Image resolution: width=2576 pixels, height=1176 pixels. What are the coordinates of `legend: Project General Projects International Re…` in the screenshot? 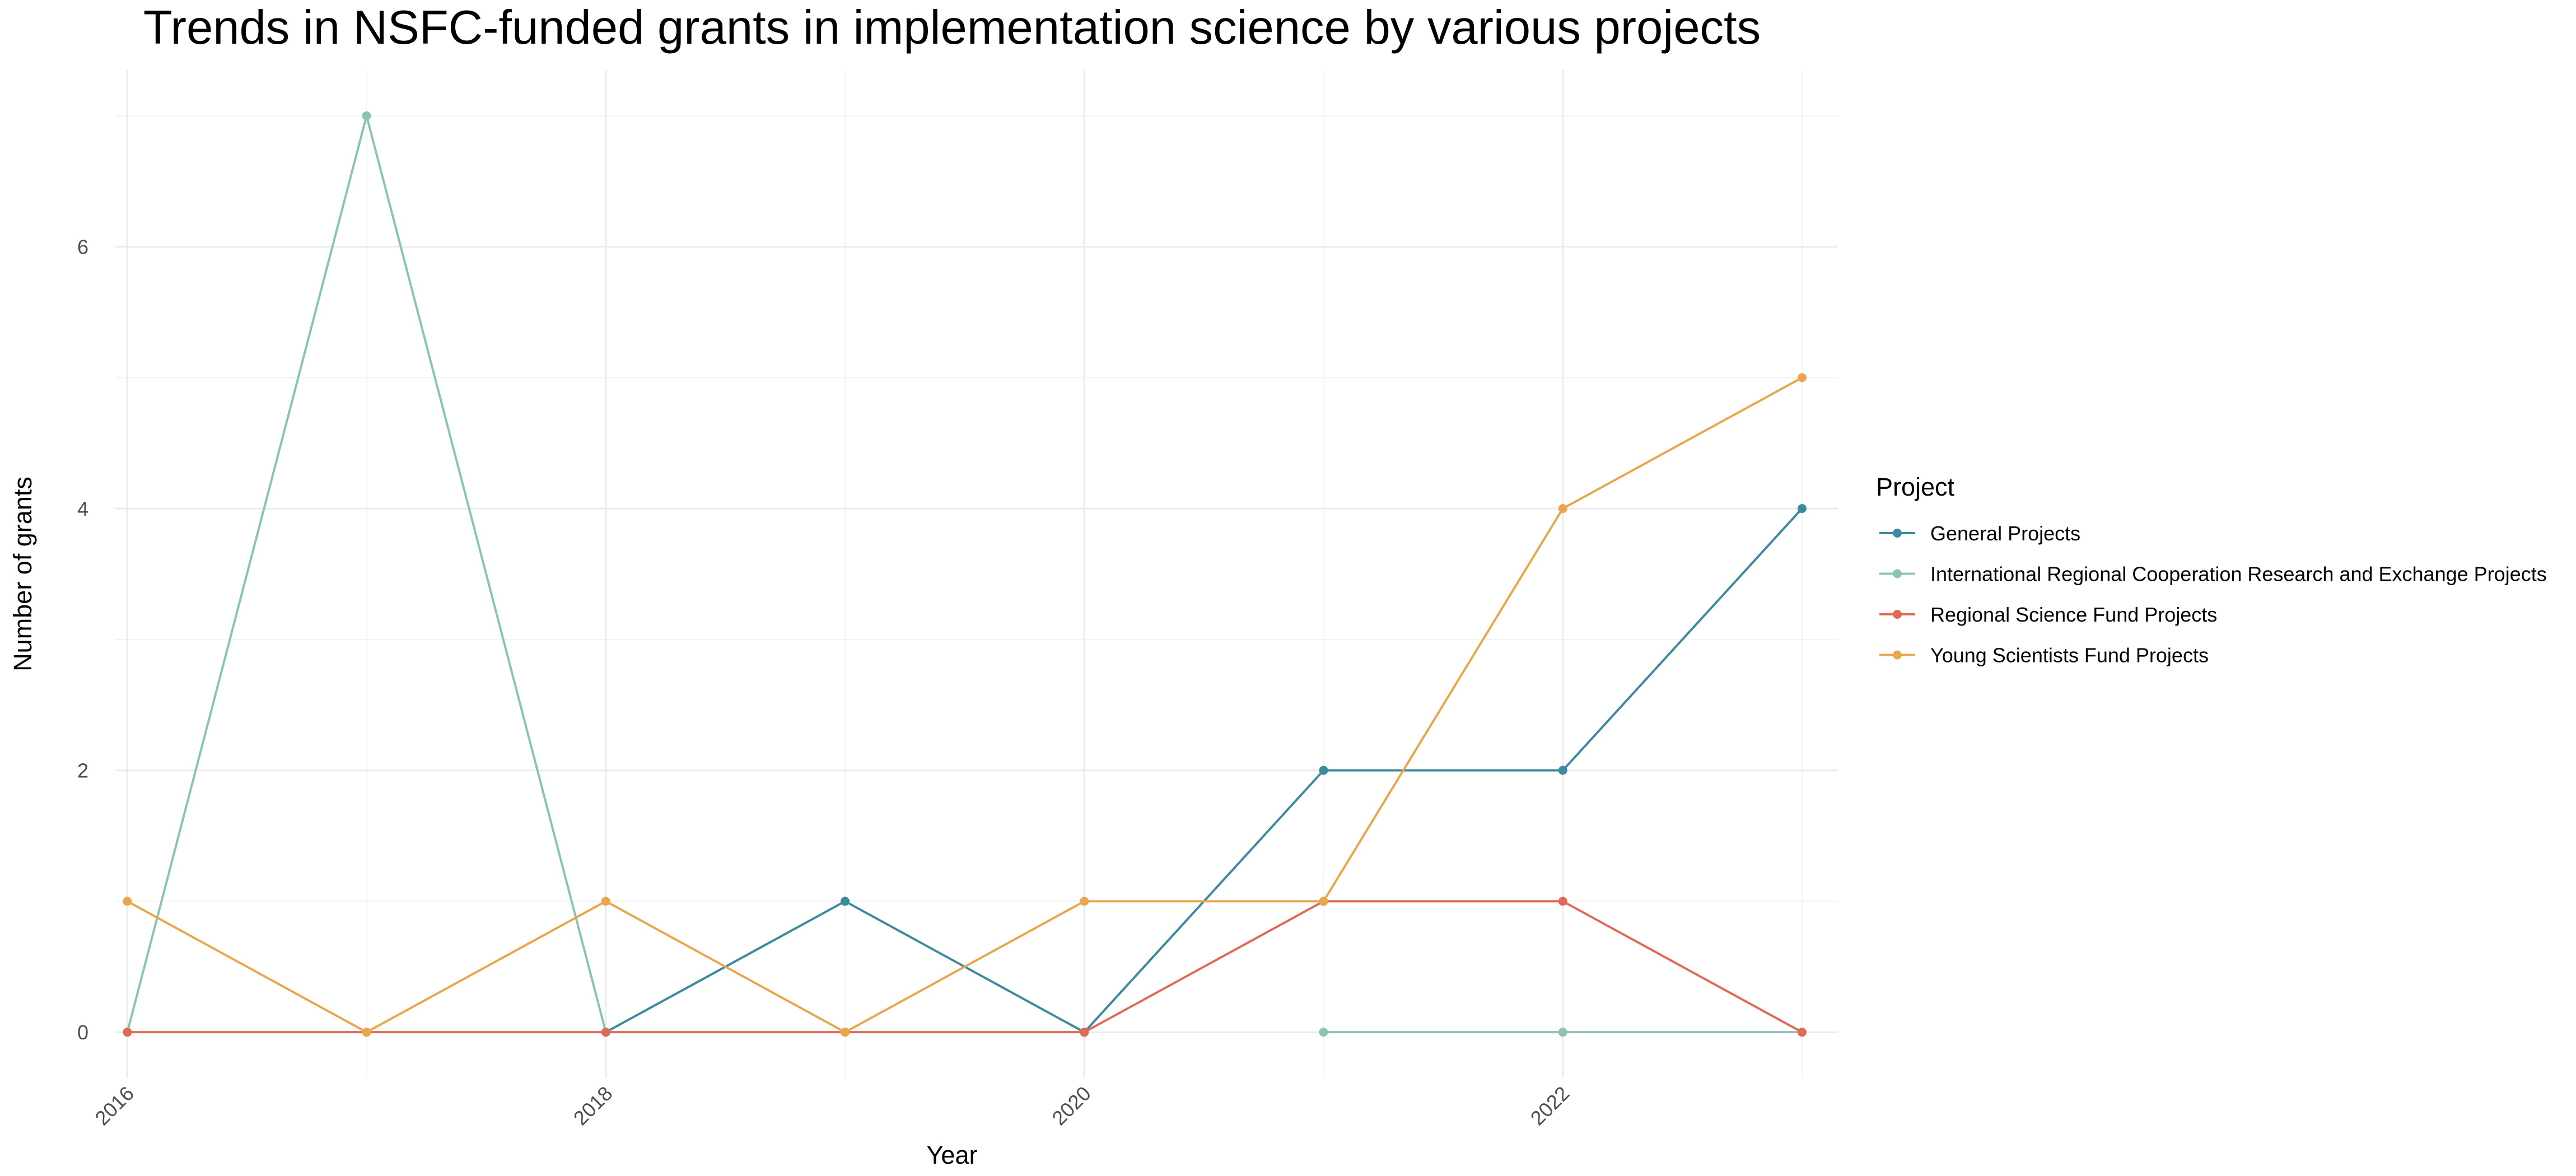 It's located at (2212, 570).